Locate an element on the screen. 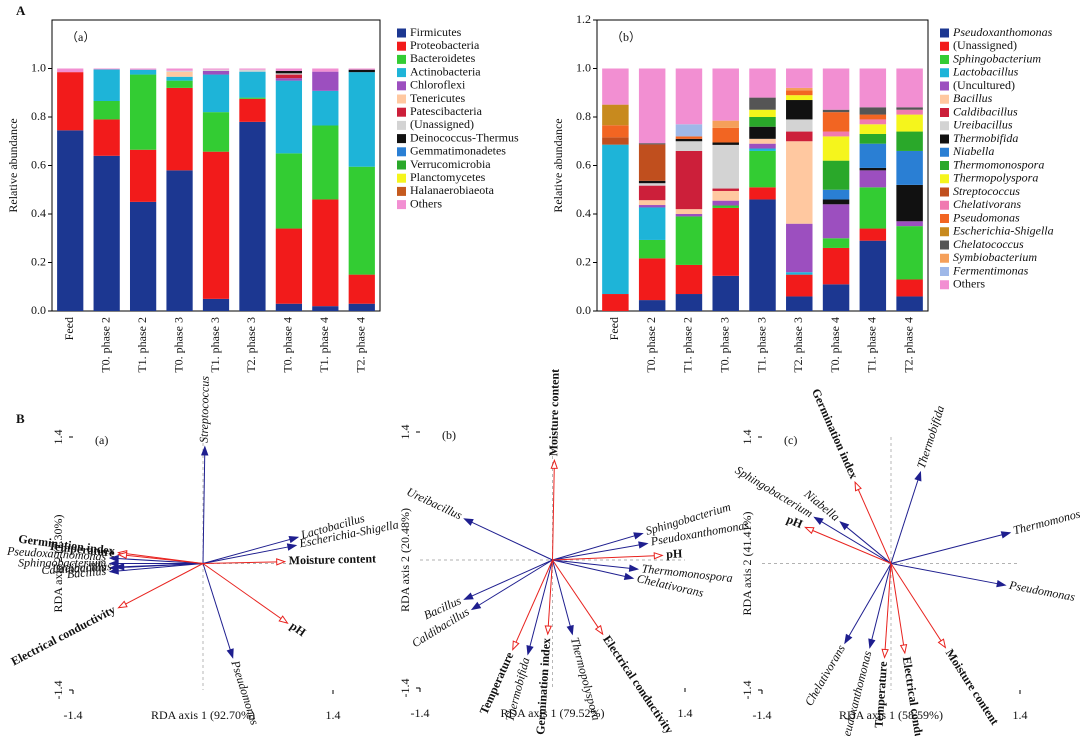  x-tick-label: T1. phase 2 is located at coordinates (688, 345).